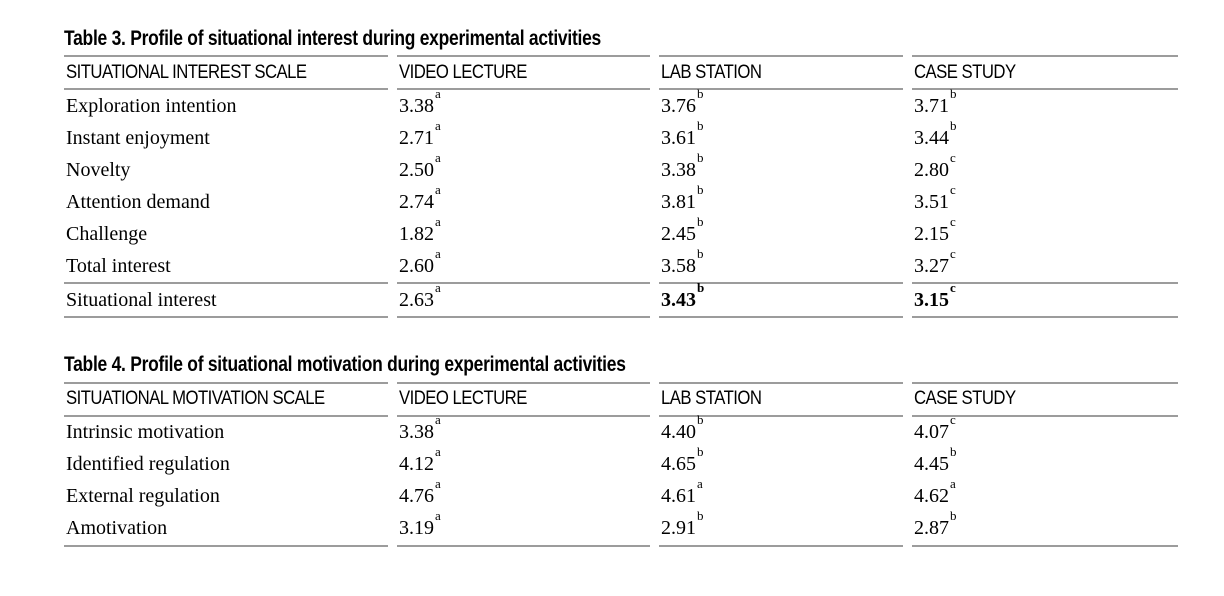 This screenshot has width=1224, height=596. What do you see at coordinates (621, 136) in the screenshot?
I see `table-row: Instant enjoyment 2.71a 3.61b 3.44b` at bounding box center [621, 136].